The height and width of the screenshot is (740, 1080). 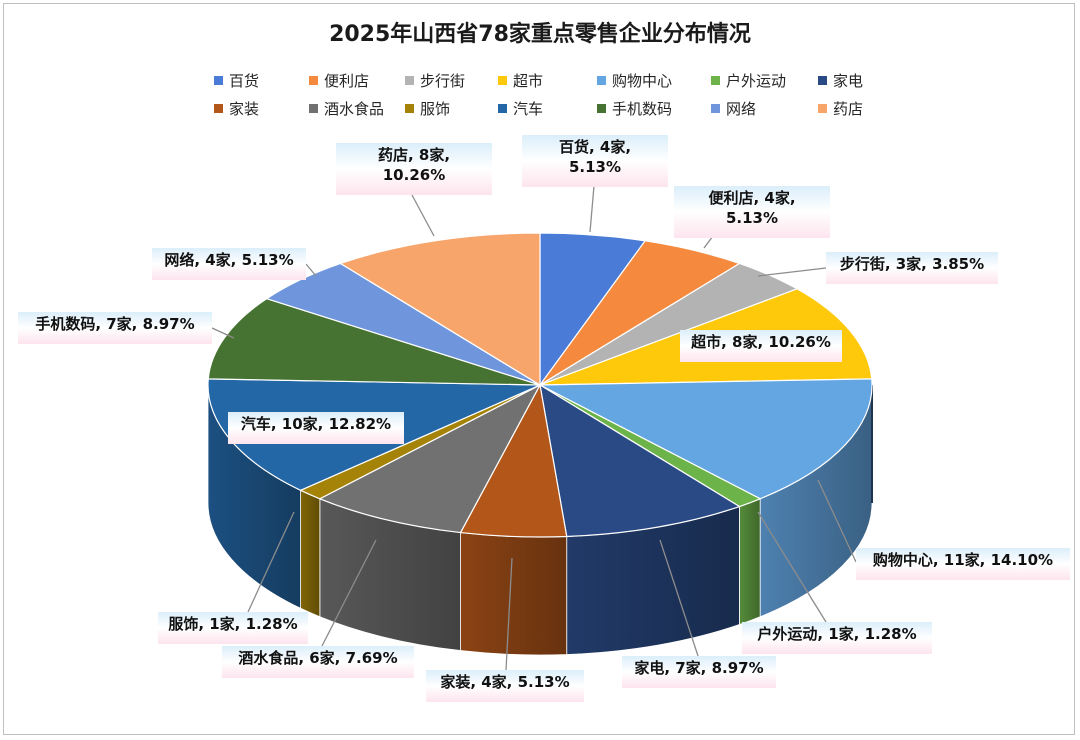 What do you see at coordinates (642, 81) in the screenshot?
I see `legend-label: 购物中心` at bounding box center [642, 81].